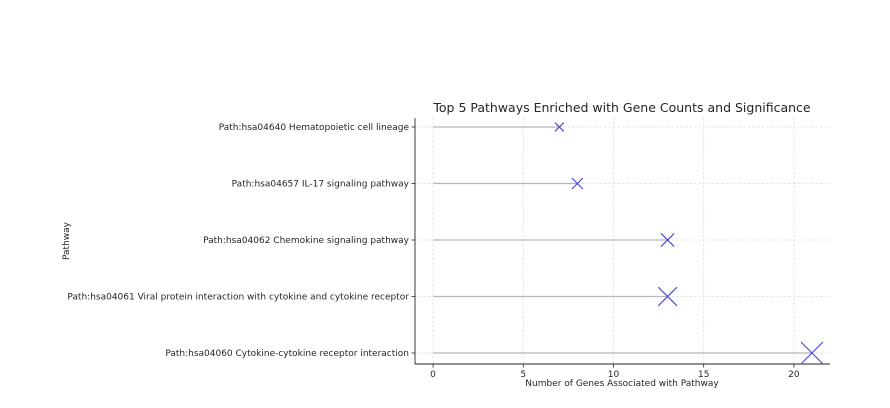 The image size is (890, 408). Describe the element at coordinates (794, 375) in the screenshot. I see `x-tick-label: 20` at that location.